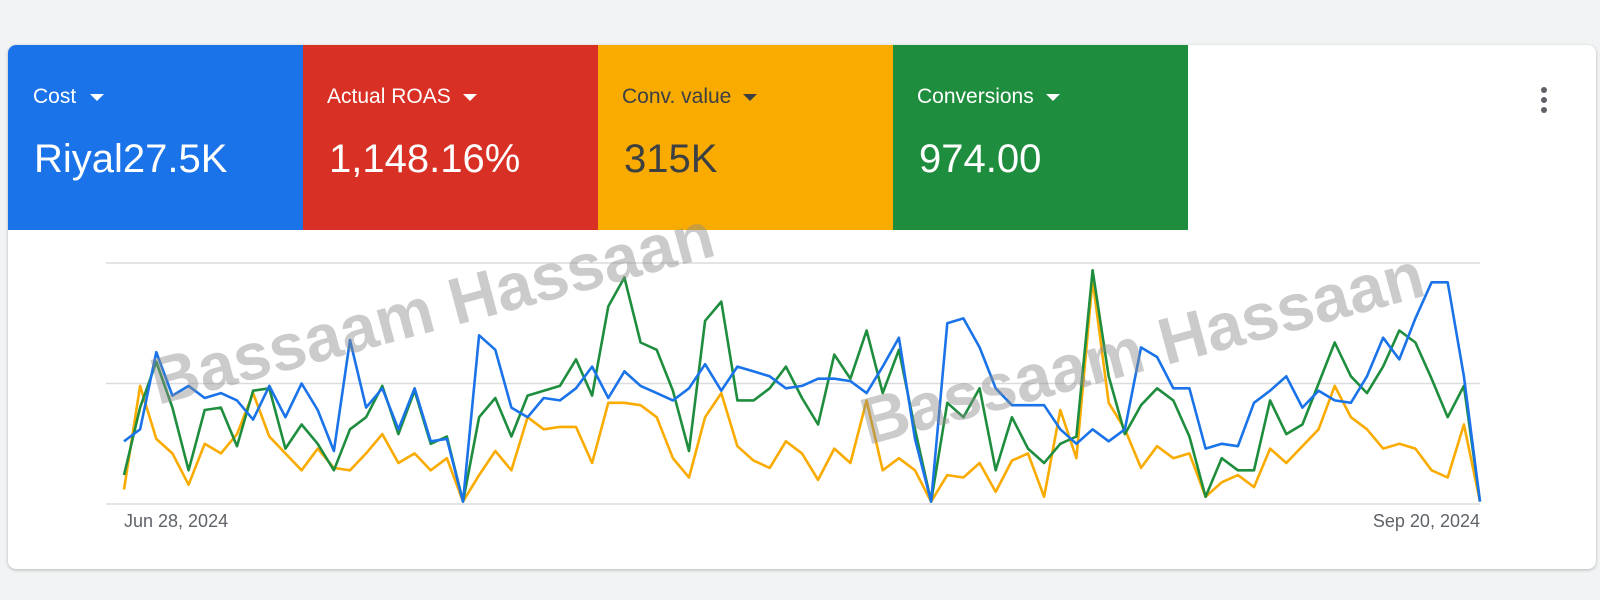  What do you see at coordinates (425, 159) in the screenshot?
I see `metric-value: 1,148.16%` at bounding box center [425, 159].